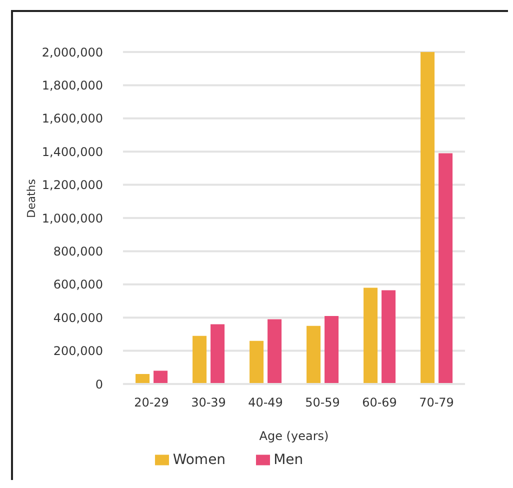  What do you see at coordinates (265, 403) in the screenshot?
I see `x-tick-label: 40-49` at bounding box center [265, 403].